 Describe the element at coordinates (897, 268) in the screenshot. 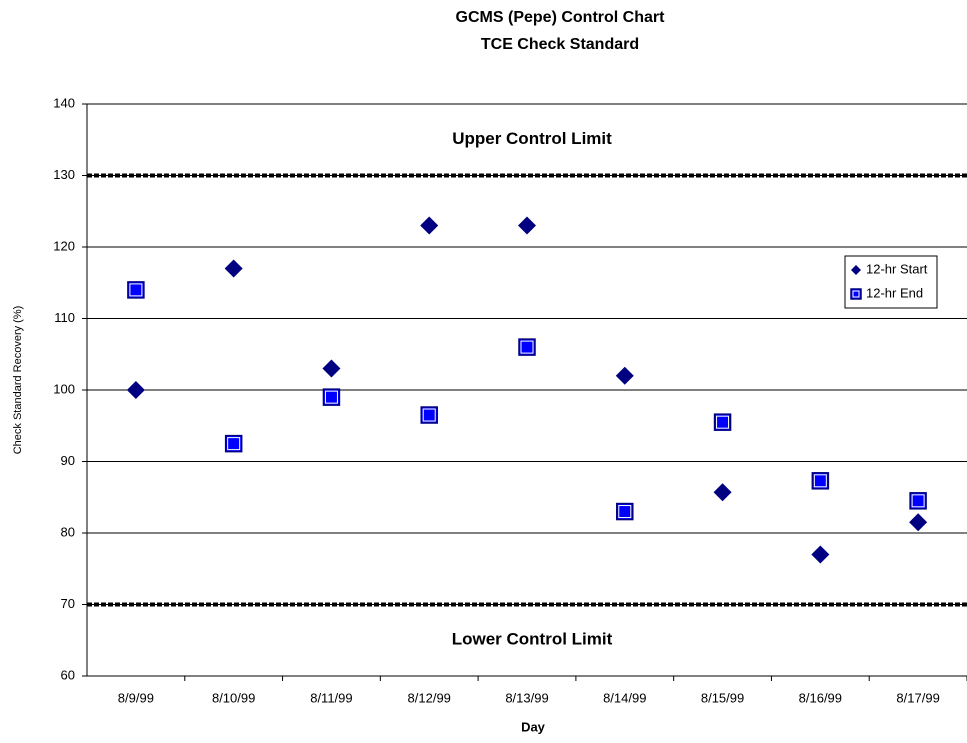

I see `legend-label: 12-hr Start` at that location.